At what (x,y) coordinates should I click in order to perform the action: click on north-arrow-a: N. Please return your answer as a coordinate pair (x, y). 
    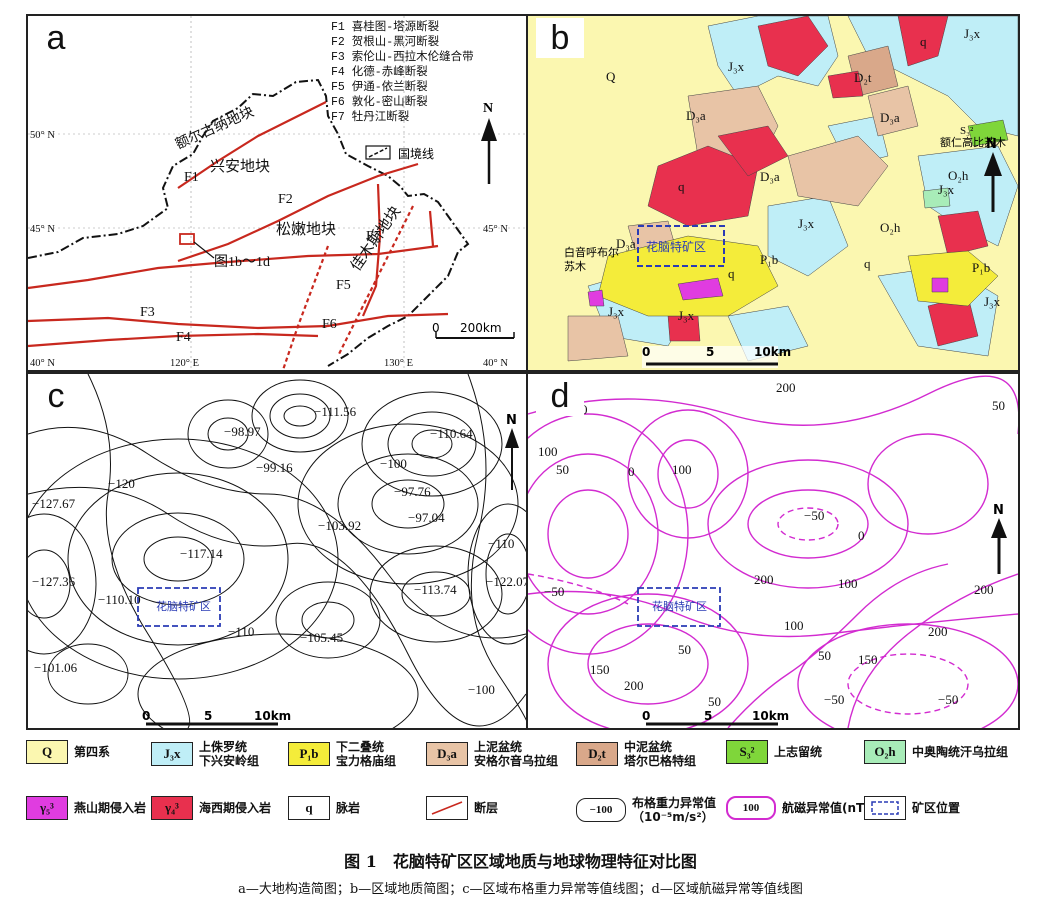
    Looking at the image, I should click on (489, 142).